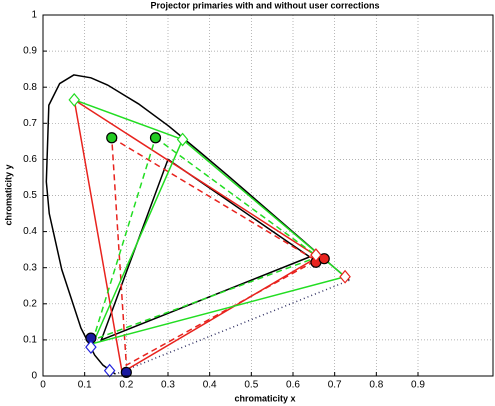  Describe the element at coordinates (8, 194) in the screenshot. I see `y-axis-label: chromaticity y` at that location.